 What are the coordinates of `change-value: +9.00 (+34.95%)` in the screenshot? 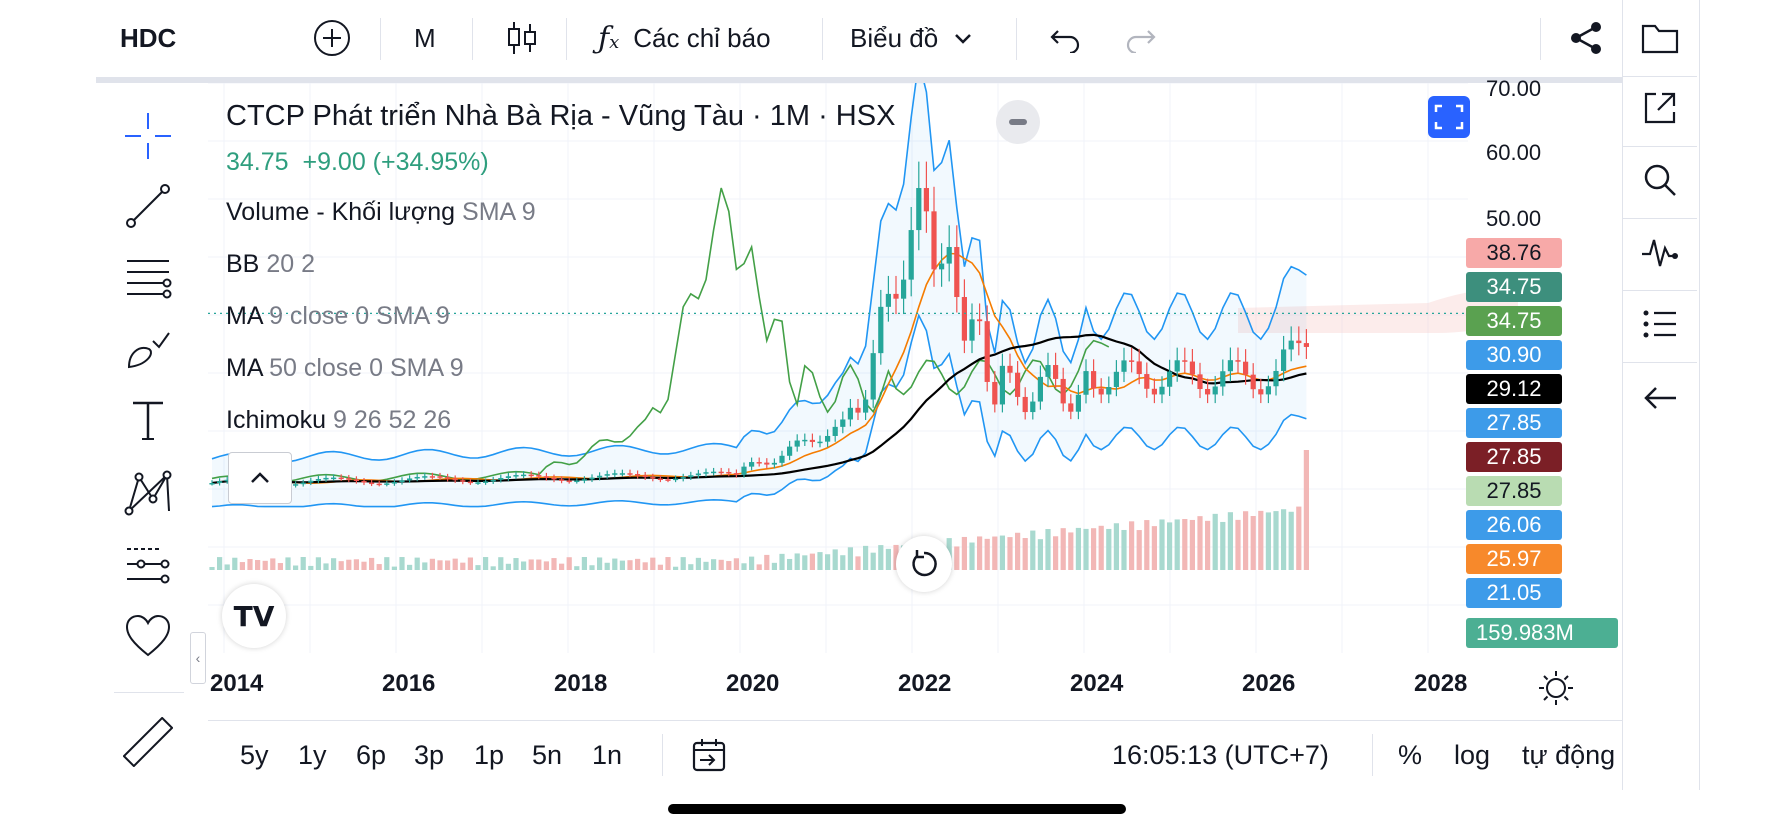 It's located at (395, 162).